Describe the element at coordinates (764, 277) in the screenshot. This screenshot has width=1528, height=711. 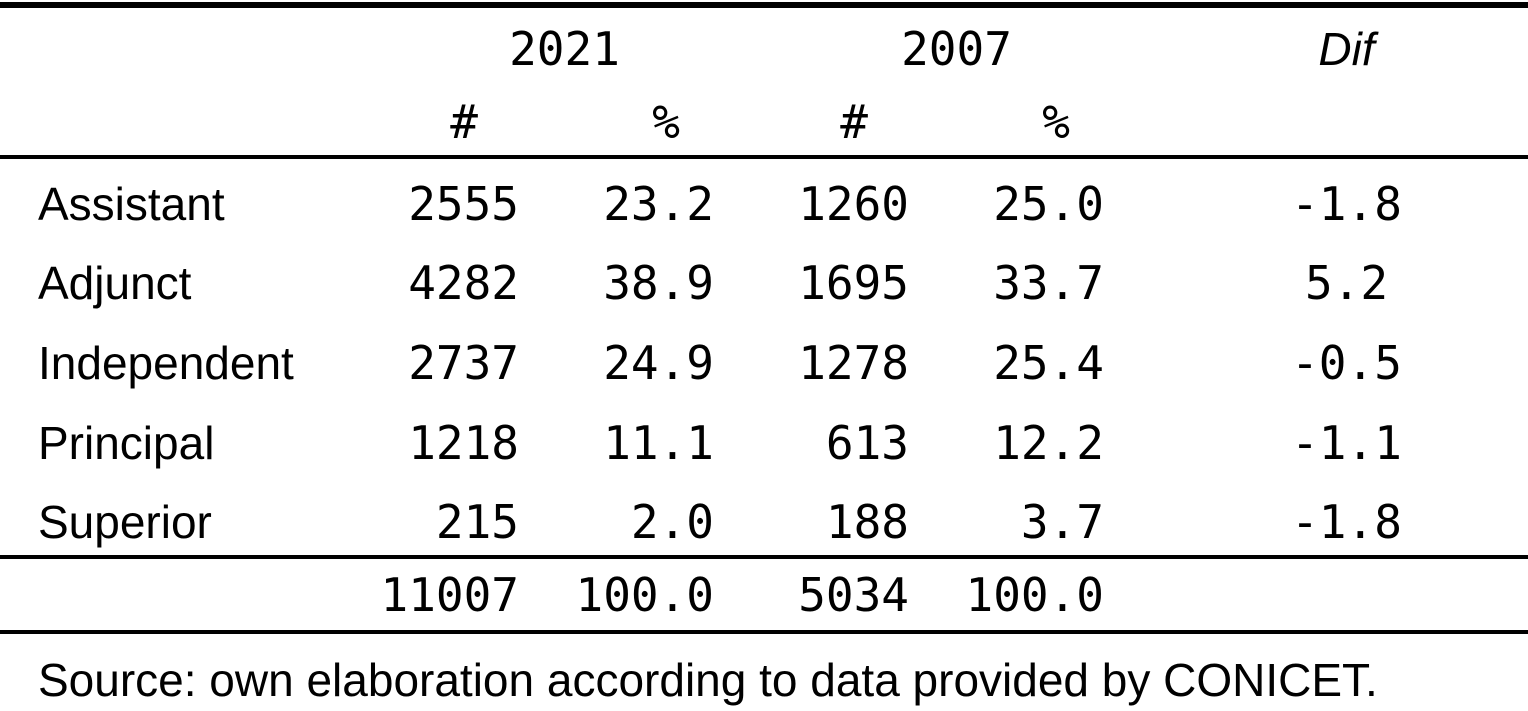
I see `table-row-adjunct: Adjunct 4282 38.9 1695 33.7 5.2` at that location.